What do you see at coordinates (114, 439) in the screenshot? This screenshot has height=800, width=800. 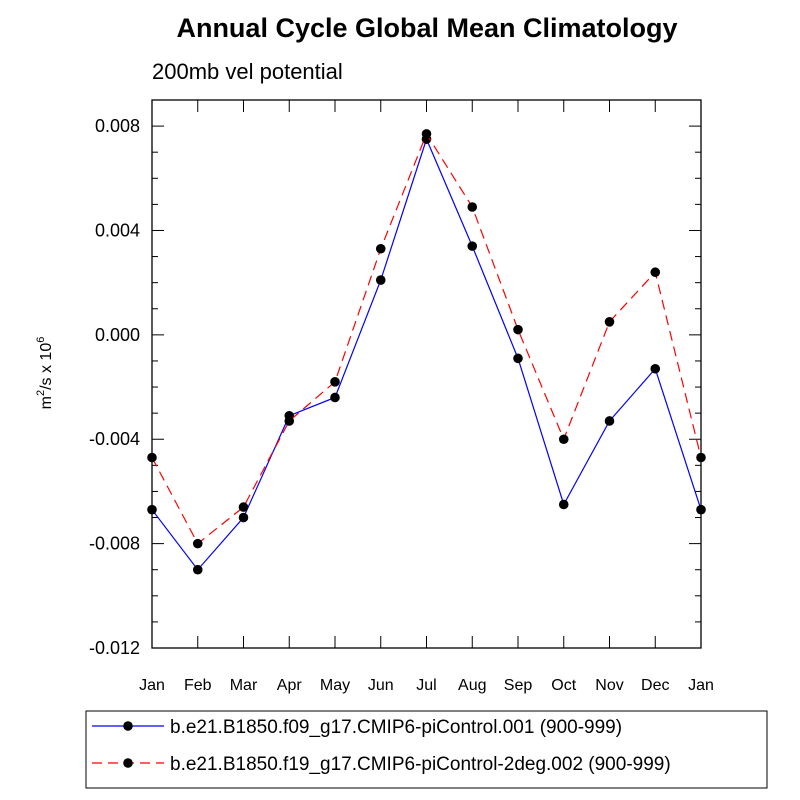 I see `y-tick-label: -0.004` at bounding box center [114, 439].